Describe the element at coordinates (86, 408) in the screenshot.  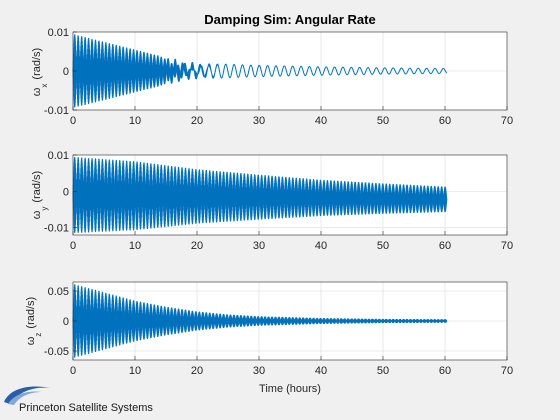
I see `company-name: Princeton Satellite Systems` at that location.